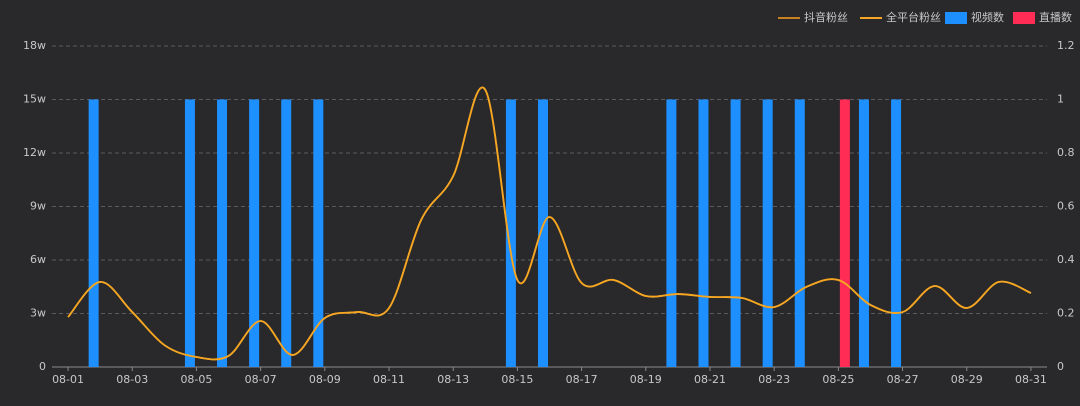 The height and width of the screenshot is (406, 1080). I want to click on x-tick-label: 08-15, so click(517, 379).